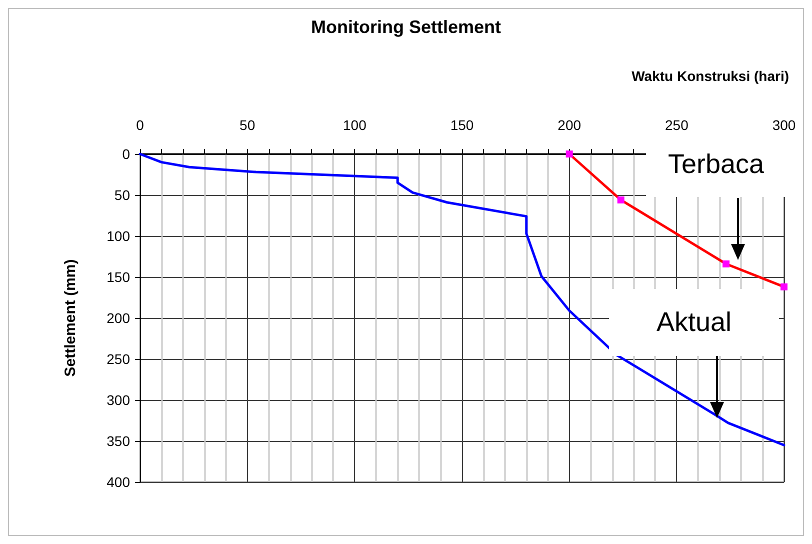 The height and width of the screenshot is (544, 812). I want to click on x-tick-label: 250, so click(676, 125).